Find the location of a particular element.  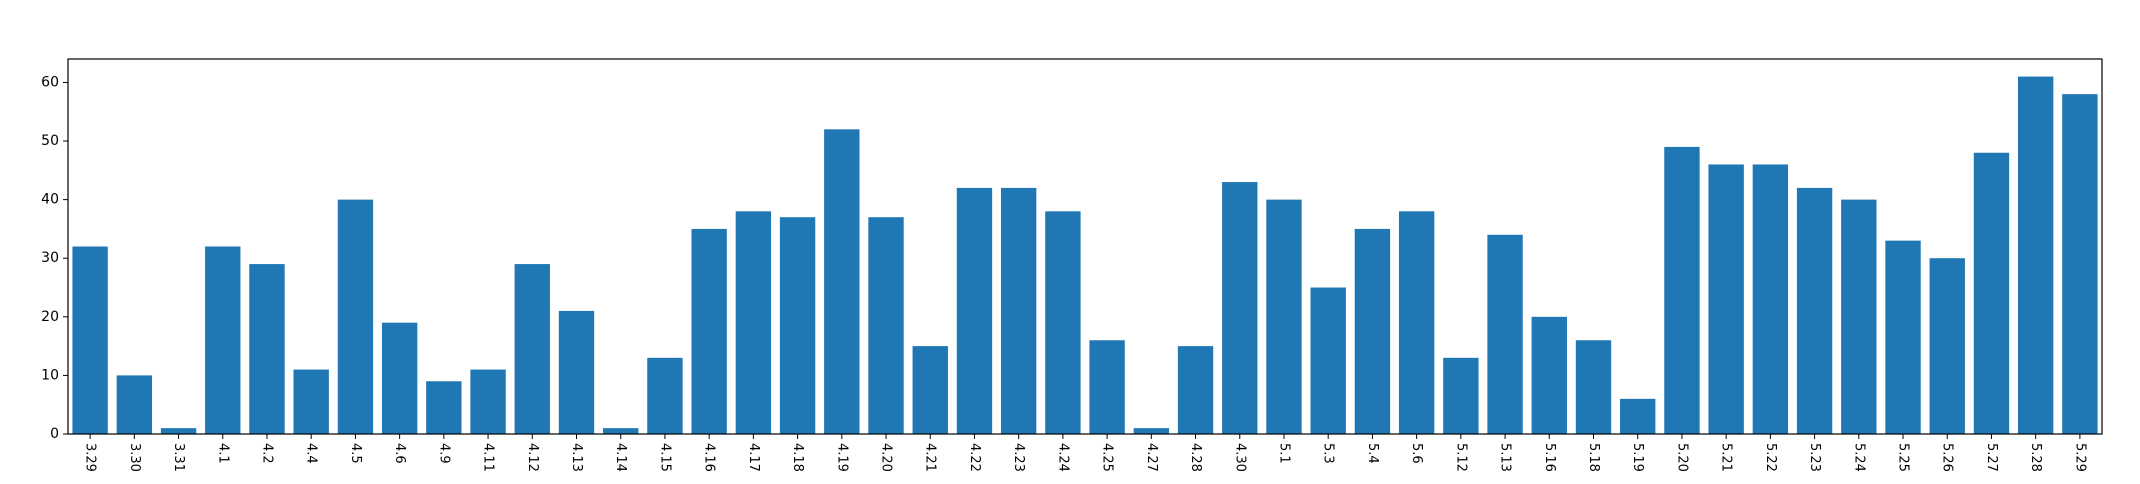

bar-4.25 is located at coordinates (1107, 387).